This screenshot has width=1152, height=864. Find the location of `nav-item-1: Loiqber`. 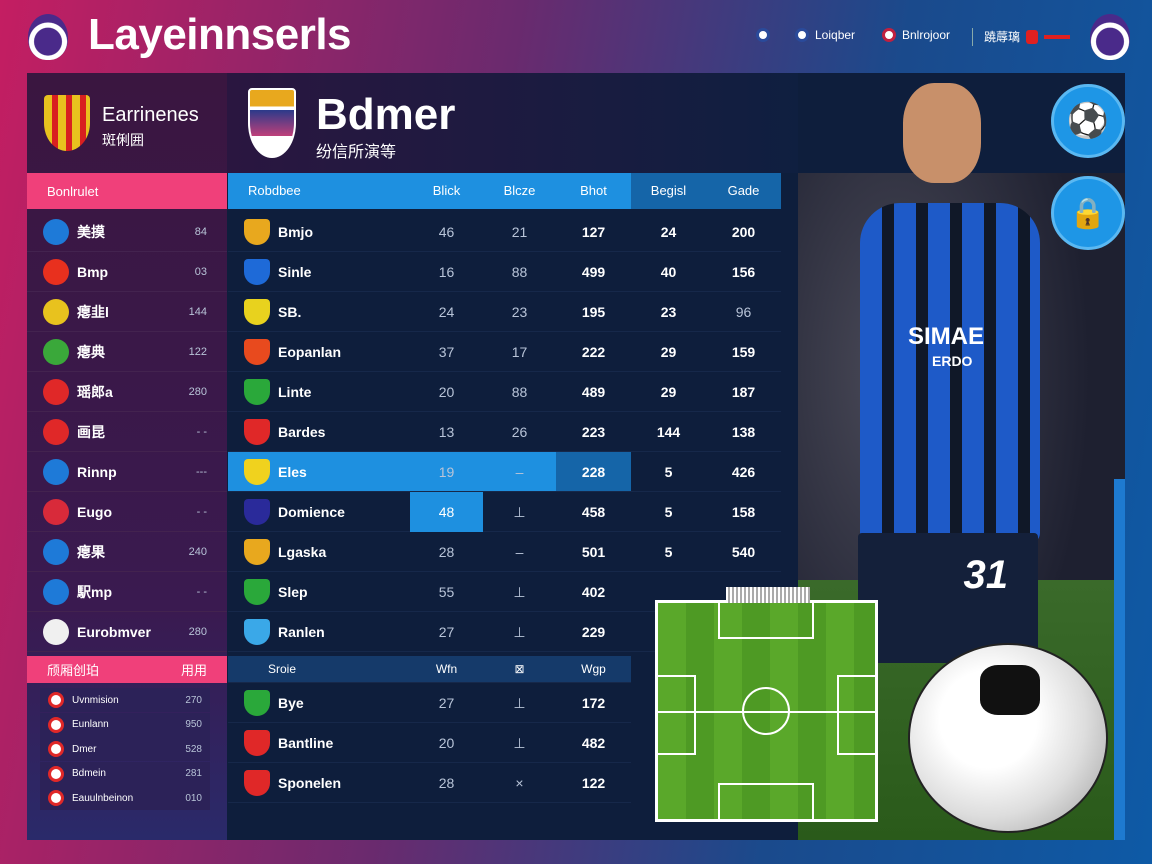

nav-item-1: Loiqber is located at coordinates (825, 35).